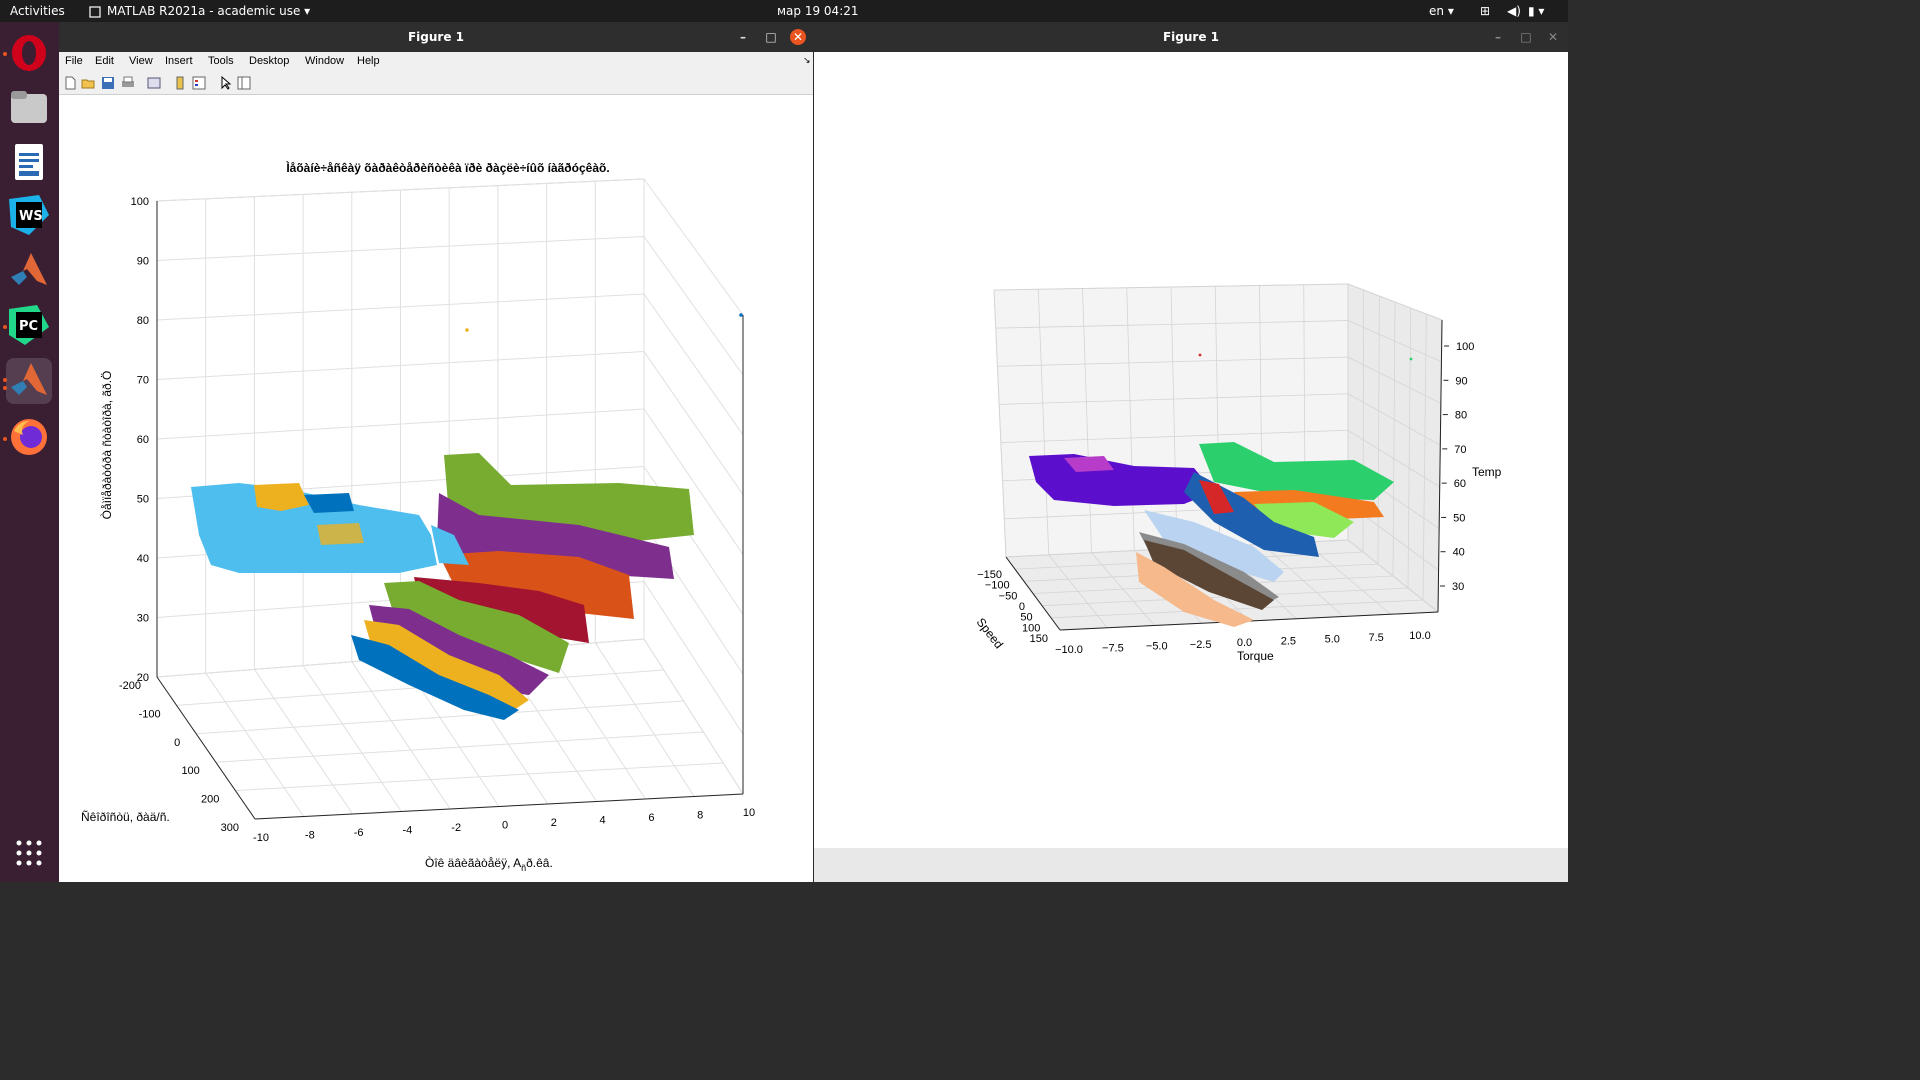 The image size is (1920, 1080). What do you see at coordinates (70, 83) in the screenshot?
I see `new-figure-icon` at bounding box center [70, 83].